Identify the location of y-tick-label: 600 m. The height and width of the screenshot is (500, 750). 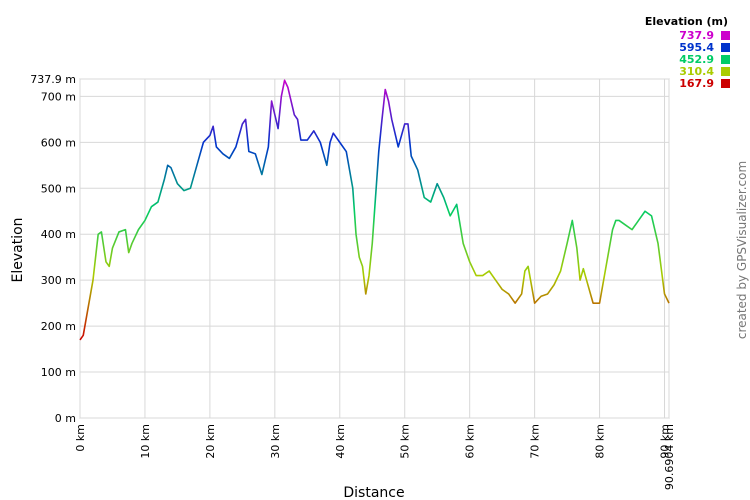
(58, 142).